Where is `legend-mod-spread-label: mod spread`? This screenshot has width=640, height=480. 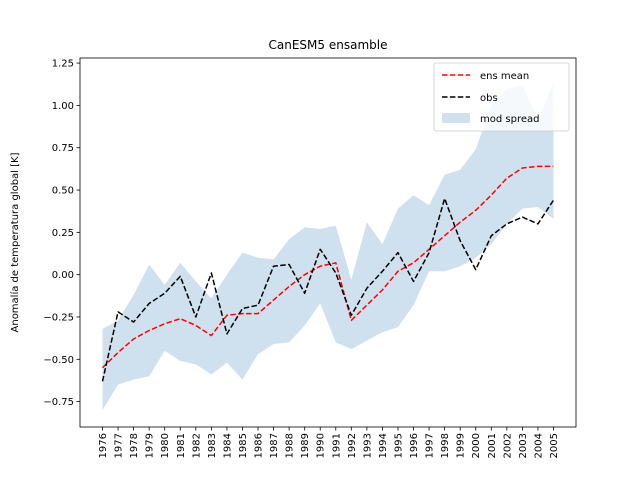
legend-mod-spread-label: mod spread is located at coordinates (509, 119).